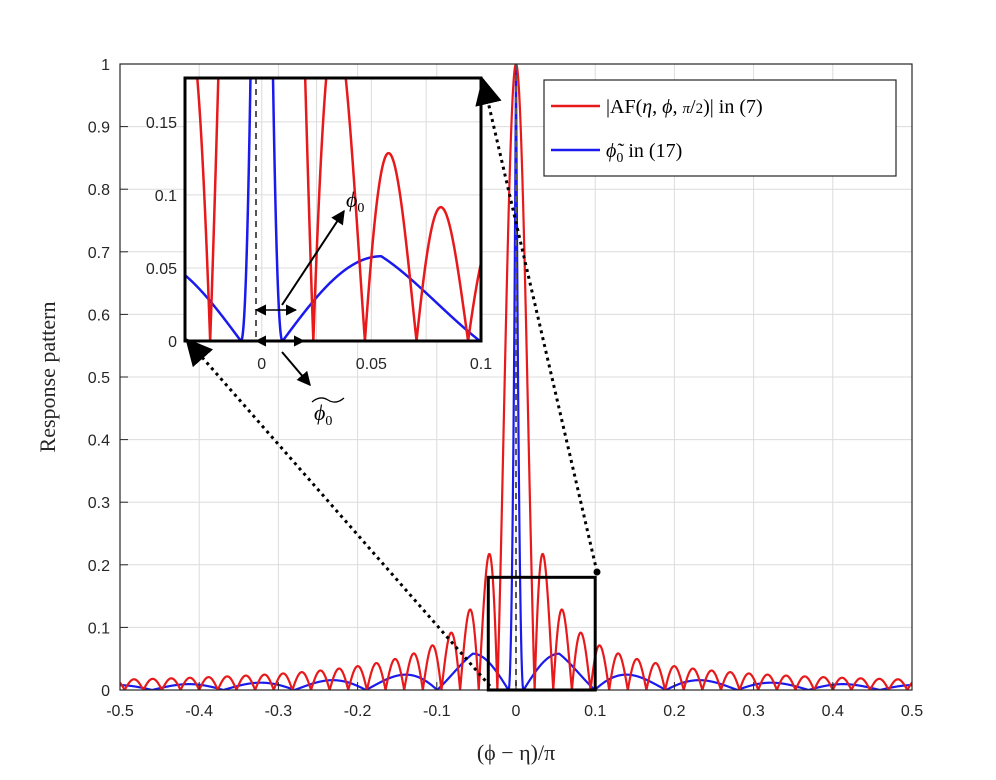 This screenshot has height=780, width=996. I want to click on y-tick-label: 0.6, so click(99, 315).